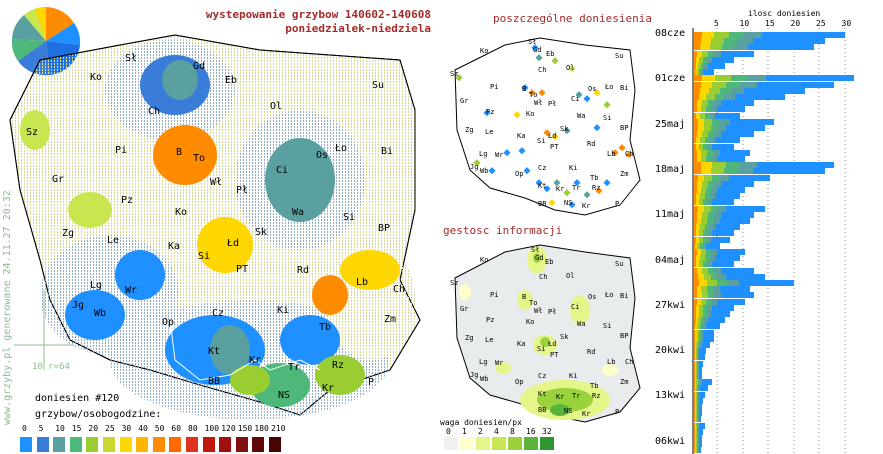 This screenshot has width=883, height=454. What do you see at coordinates (670, 215) in the screenshot?
I see `week-label: 11maj` at bounding box center [670, 215].